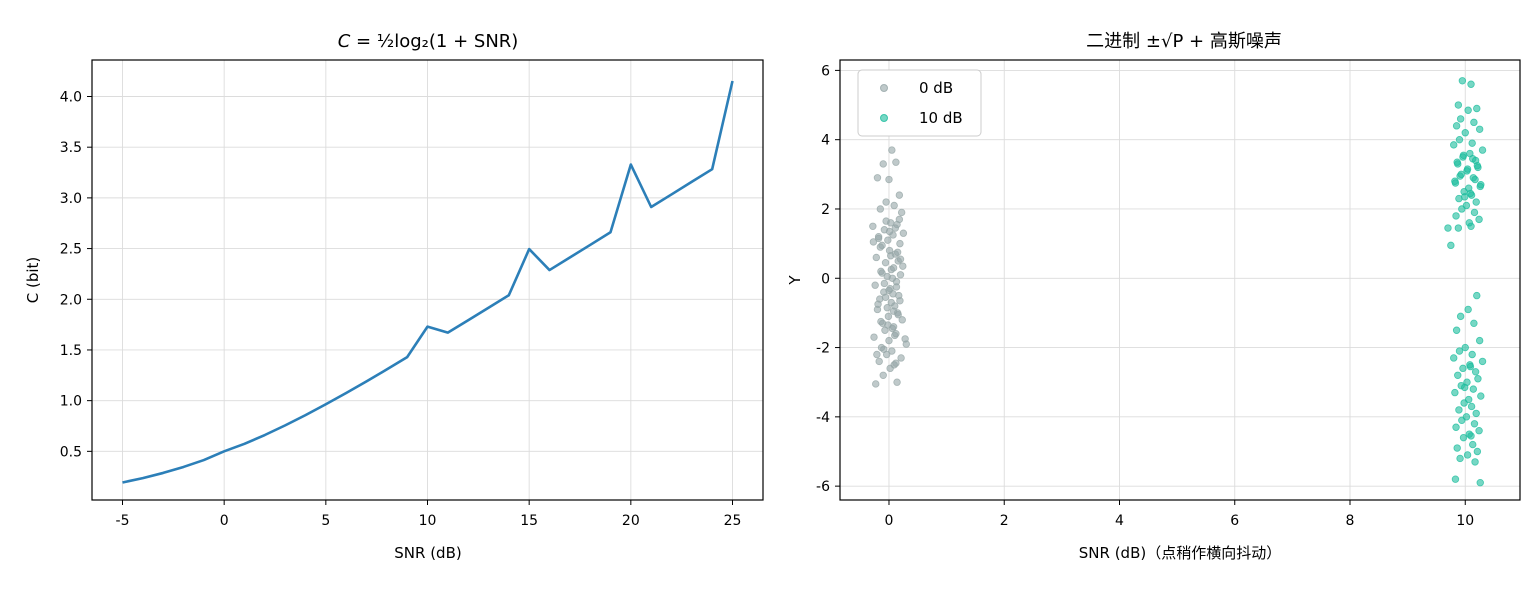 Image resolution: width=1540 pixels, height=593 pixels. Describe the element at coordinates (1234, 521) in the screenshot. I see `x-tick-label: 6` at that location.